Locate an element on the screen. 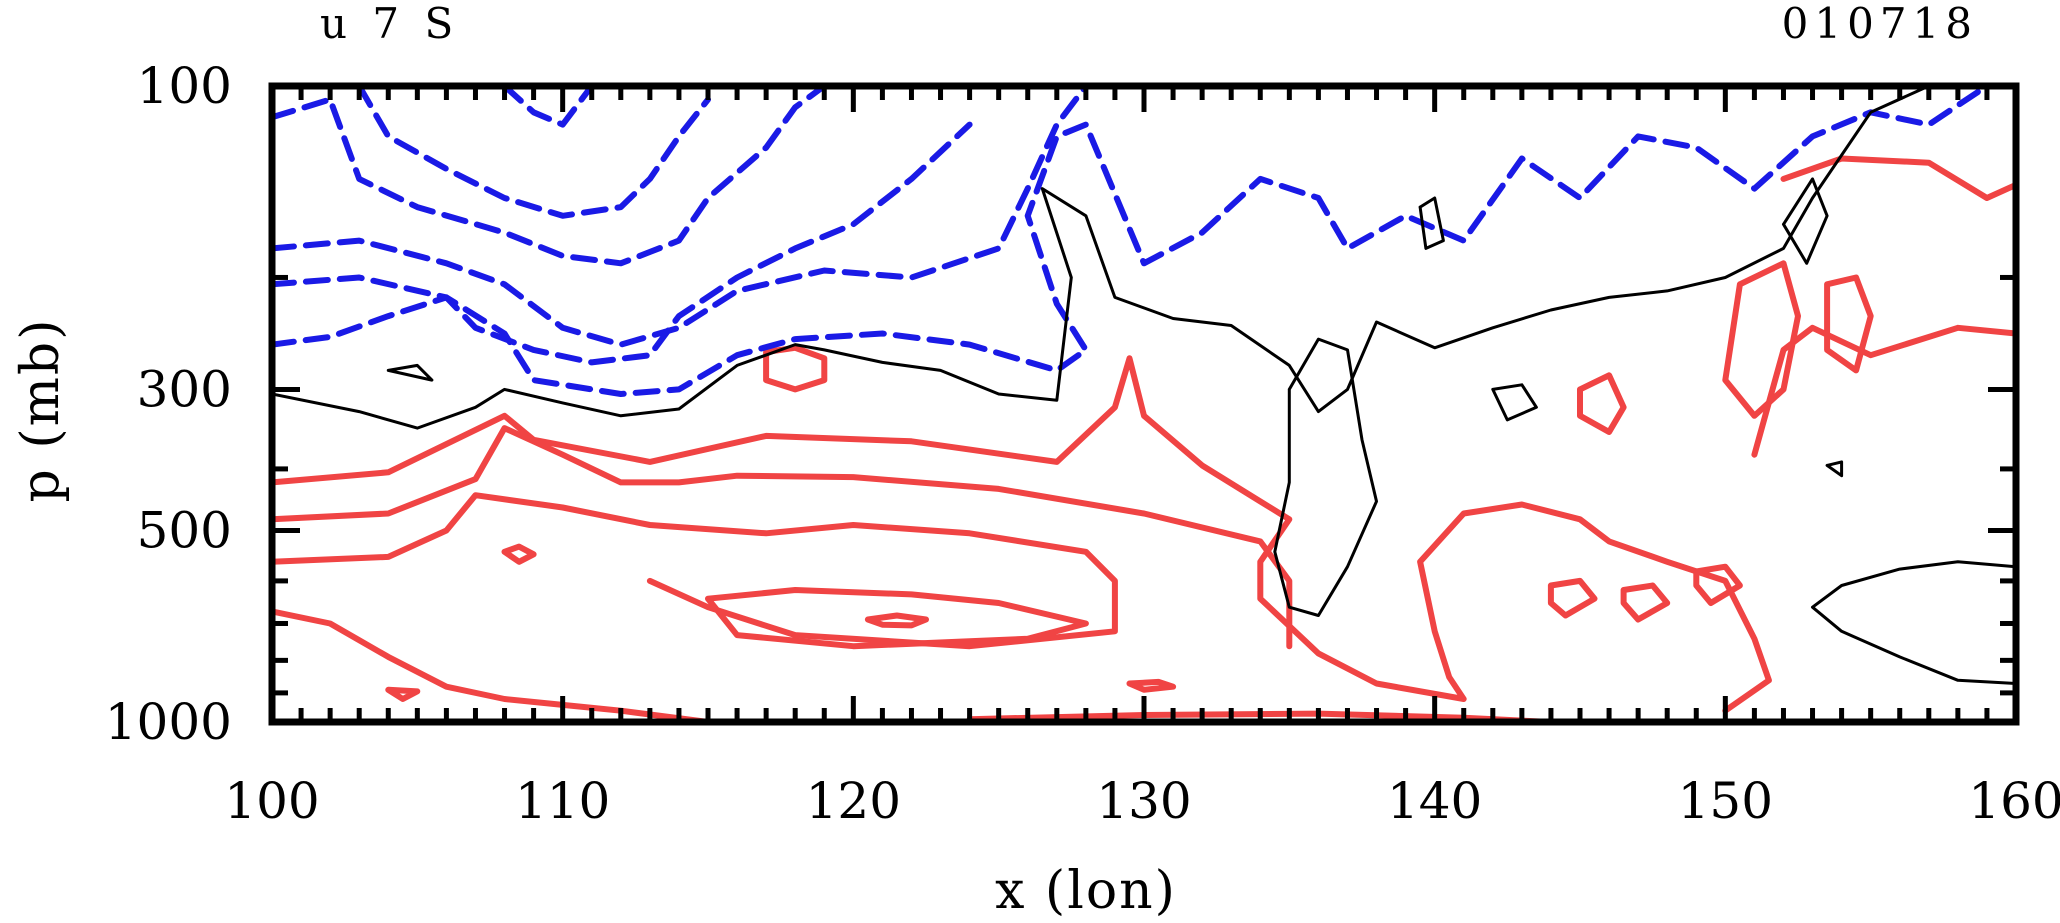  x-tick-label: 150 is located at coordinates (1725, 801).